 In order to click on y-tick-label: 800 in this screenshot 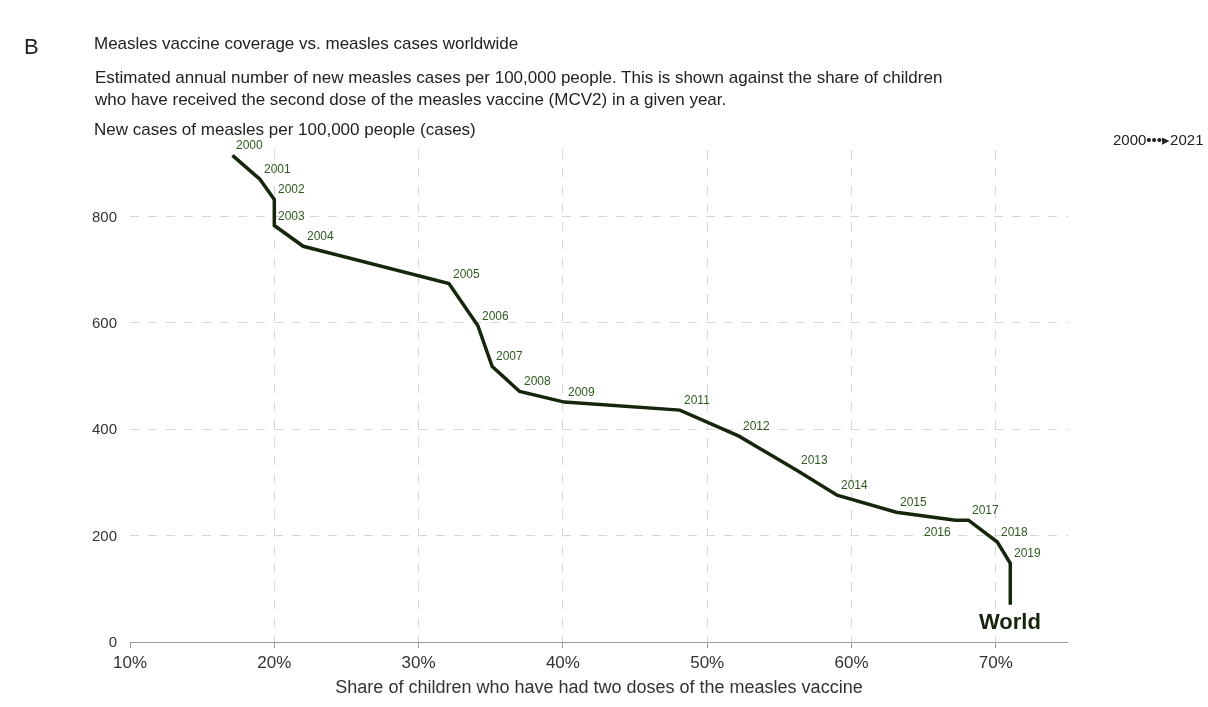, I will do `click(104, 216)`.